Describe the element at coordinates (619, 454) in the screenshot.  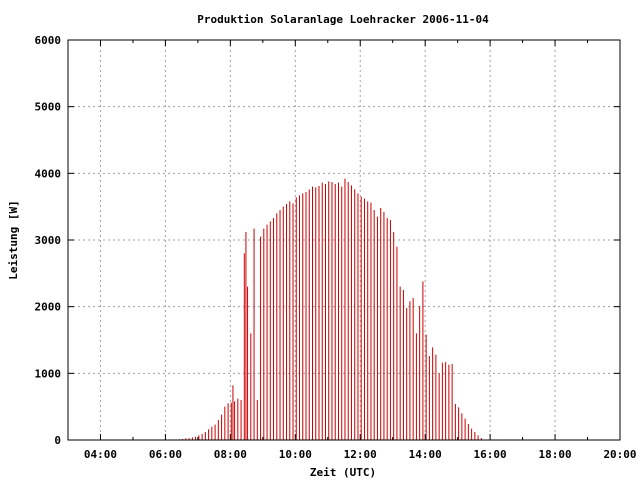
I see `x-tick-label: 20:00` at that location.